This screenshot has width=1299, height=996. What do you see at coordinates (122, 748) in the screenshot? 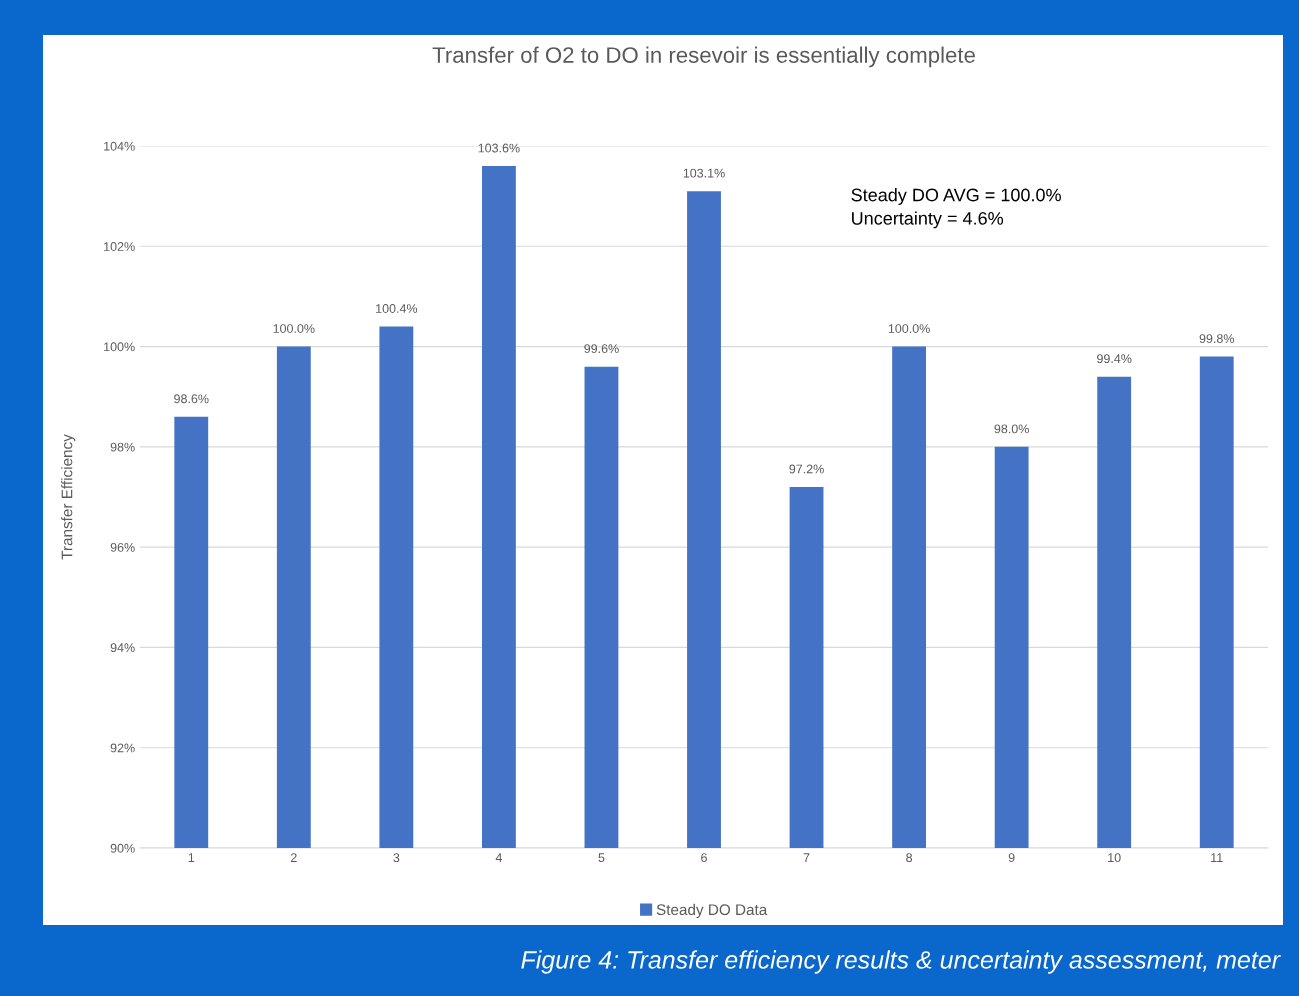
I see `y-tick-label: 92%` at bounding box center [122, 748].